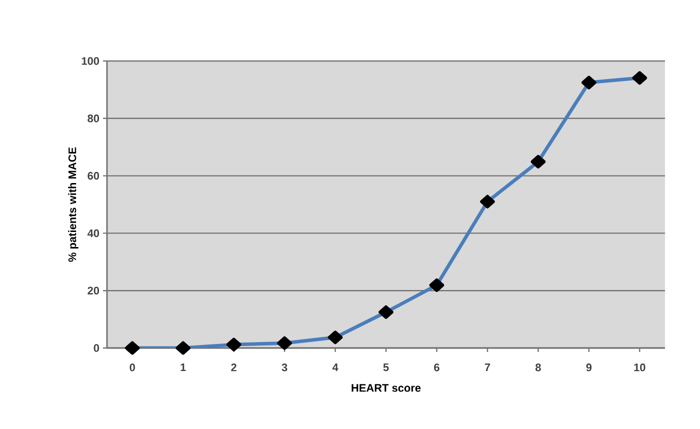  What do you see at coordinates (589, 368) in the screenshot?
I see `x-tick-label: 9` at bounding box center [589, 368].